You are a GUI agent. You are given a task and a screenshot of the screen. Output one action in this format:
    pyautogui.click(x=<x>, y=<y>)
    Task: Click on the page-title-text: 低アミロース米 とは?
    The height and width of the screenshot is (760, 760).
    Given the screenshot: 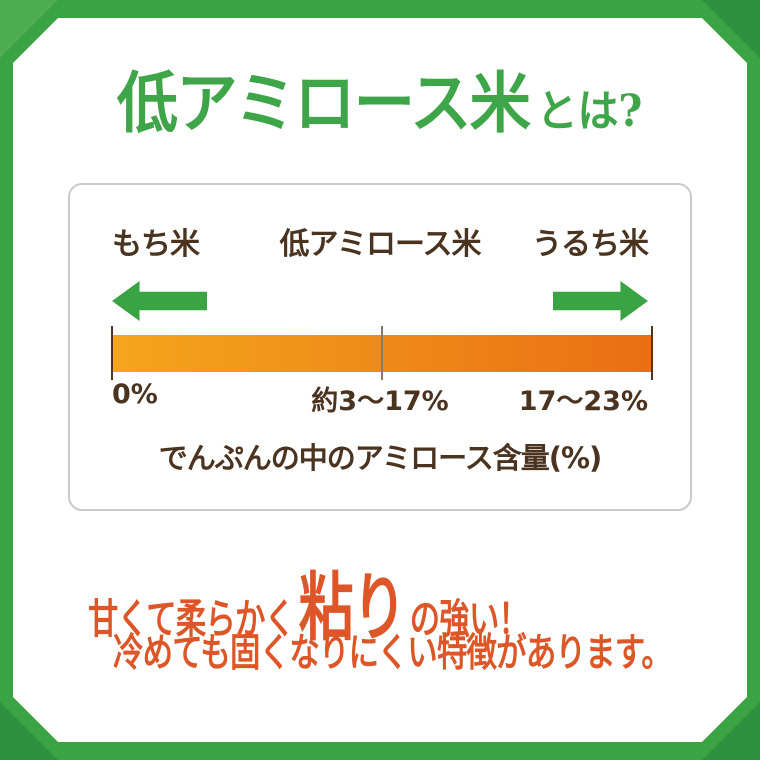 What is the action you would take?
    pyautogui.click(x=380, y=98)
    